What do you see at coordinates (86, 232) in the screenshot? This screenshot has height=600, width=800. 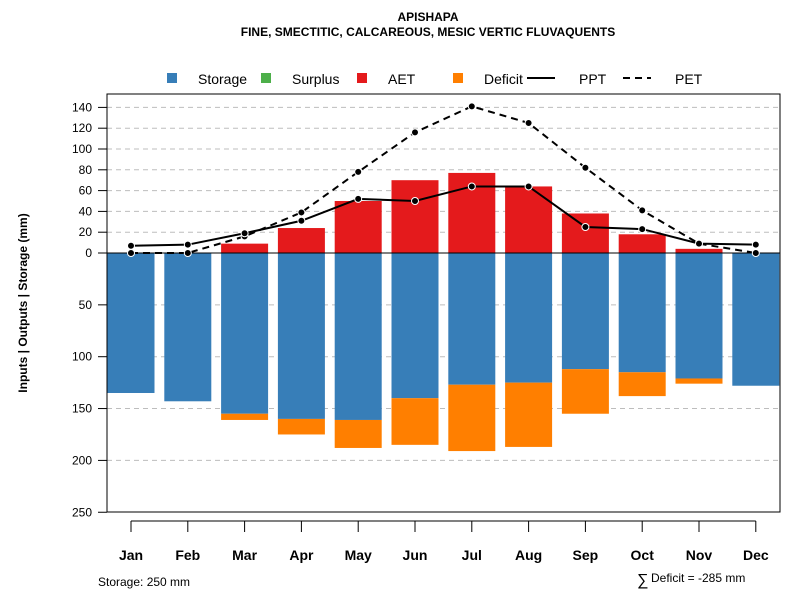 I see `y-tick-label: 20` at bounding box center [86, 232].